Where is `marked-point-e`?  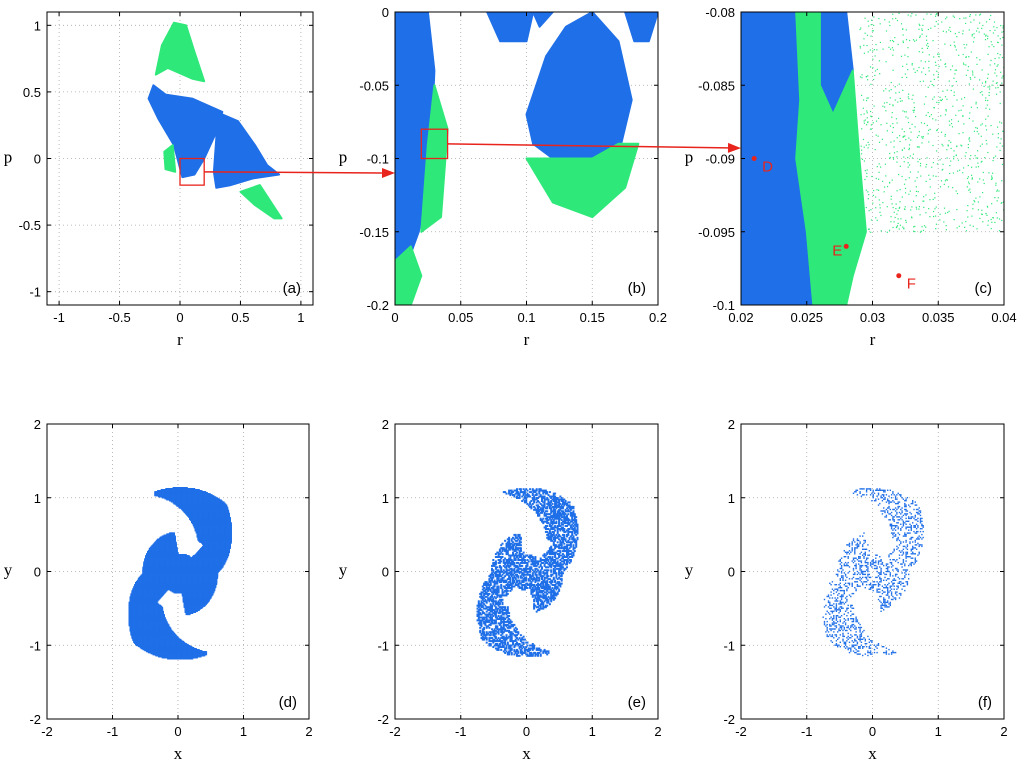 marked-point-e is located at coordinates (846, 246).